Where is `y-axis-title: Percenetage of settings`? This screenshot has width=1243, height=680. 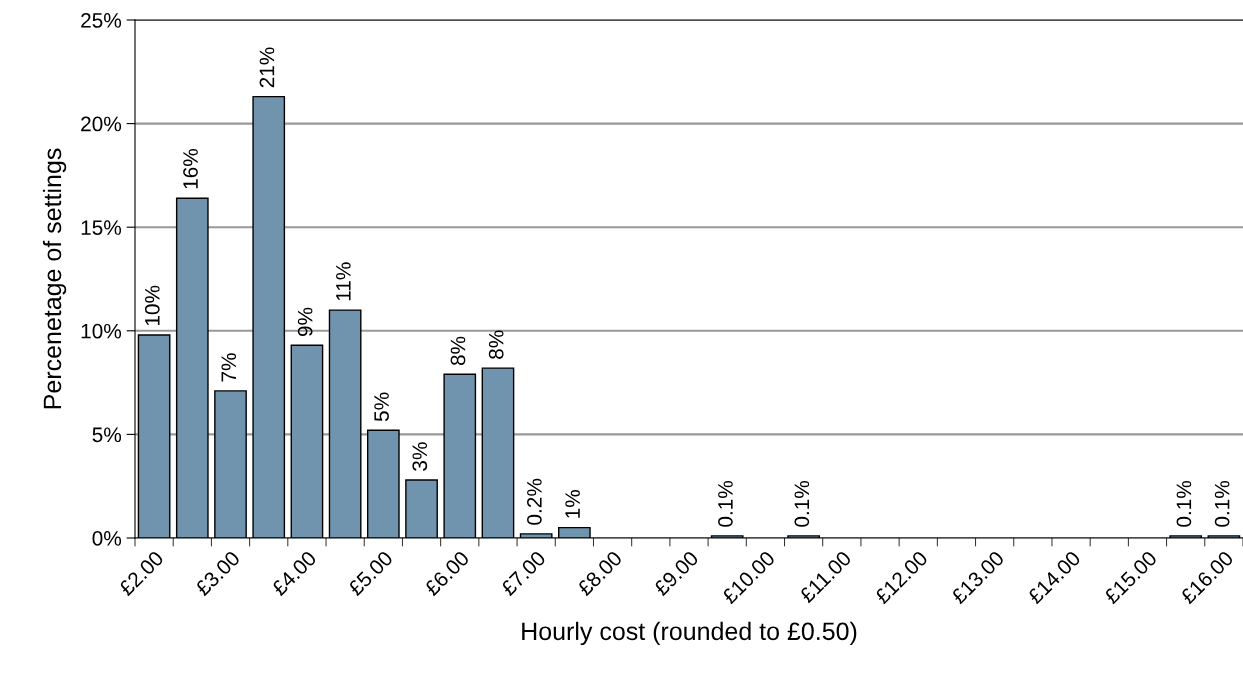
y-axis-title: Percenetage of settings is located at coordinates (54, 278).